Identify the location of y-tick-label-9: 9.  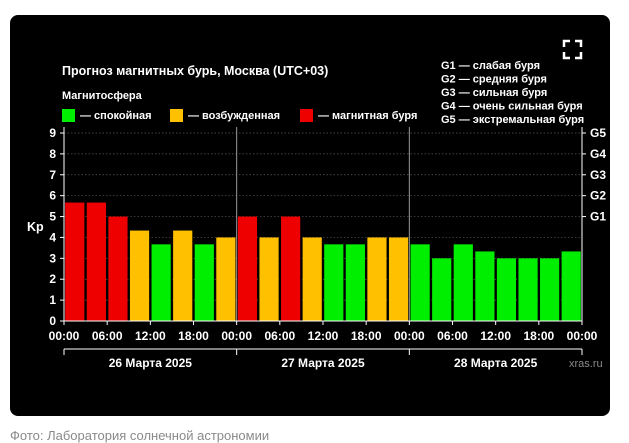
(52, 133).